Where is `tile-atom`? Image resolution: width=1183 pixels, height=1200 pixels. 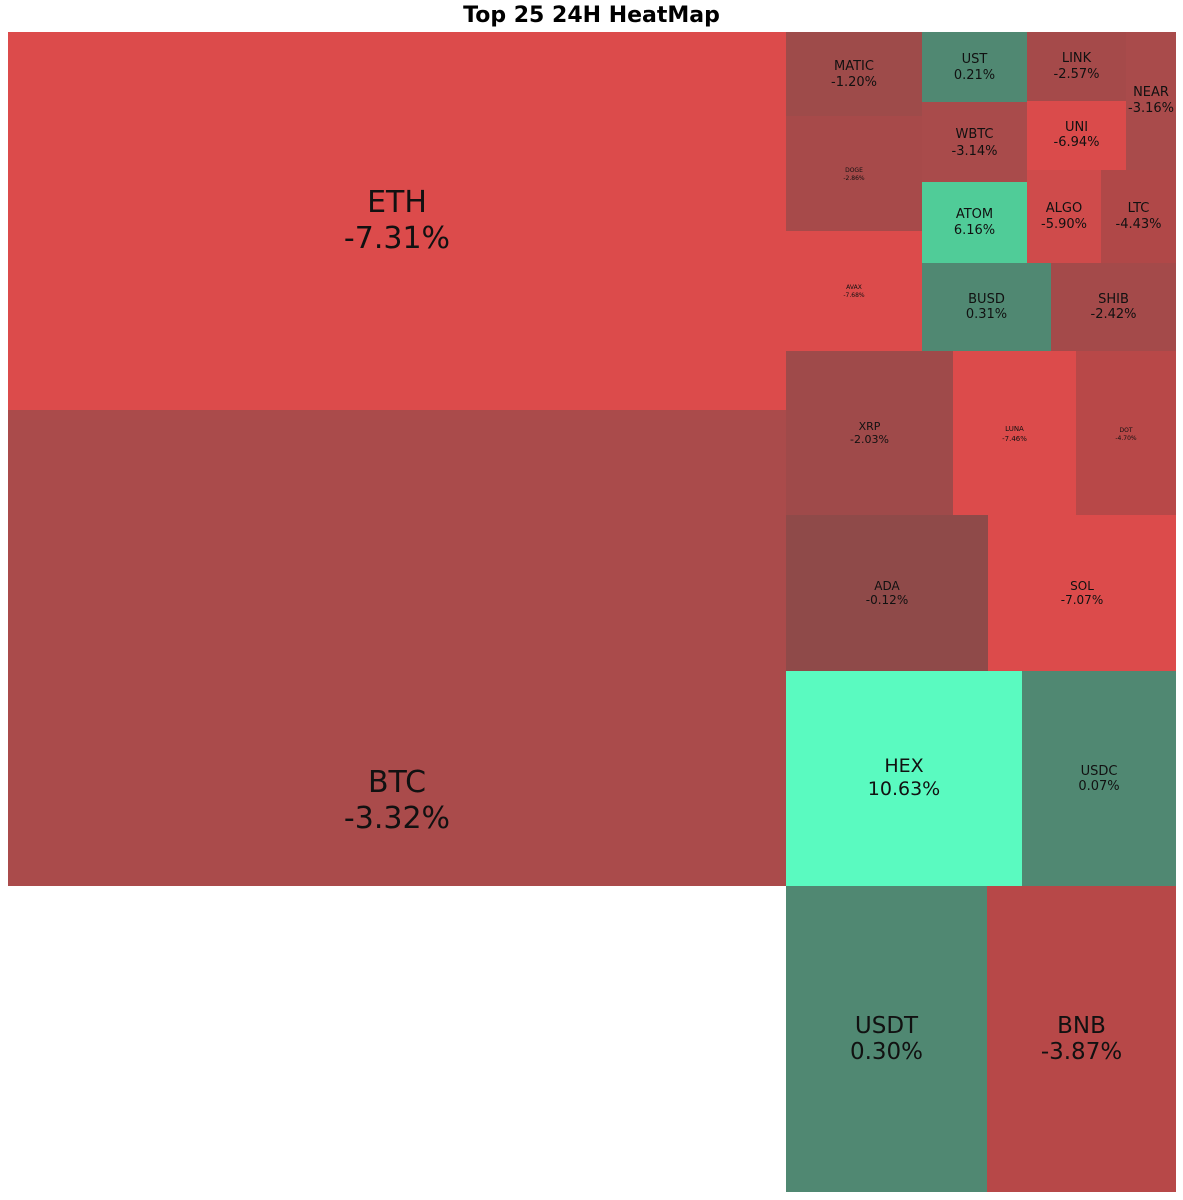 tile-atom is located at coordinates (974, 222).